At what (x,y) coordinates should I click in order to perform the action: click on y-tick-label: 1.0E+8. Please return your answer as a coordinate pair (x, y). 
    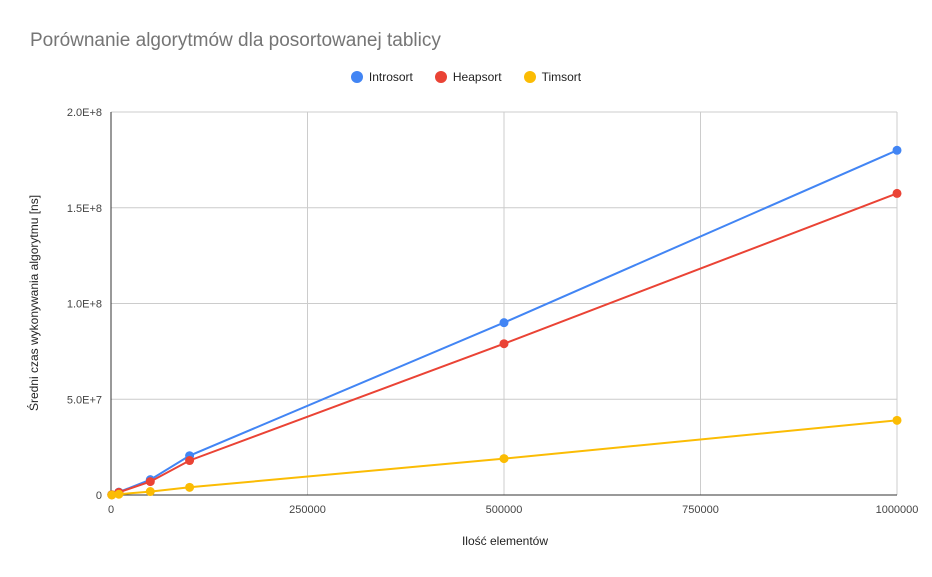
    Looking at the image, I should click on (84, 305).